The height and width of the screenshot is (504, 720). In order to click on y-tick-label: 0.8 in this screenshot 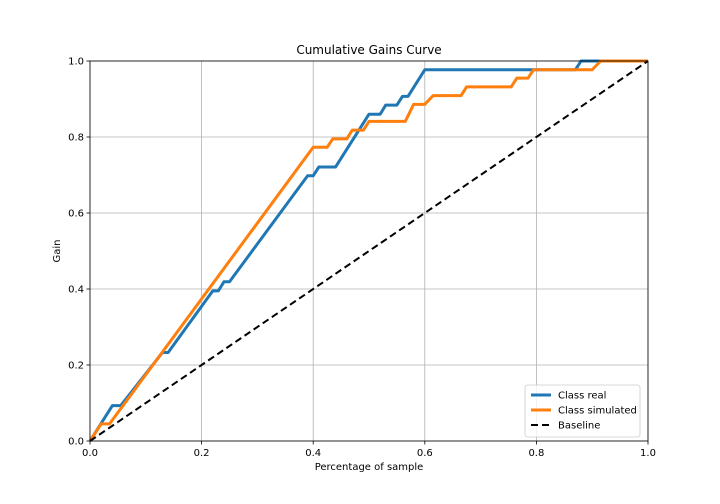, I will do `click(76, 138)`.